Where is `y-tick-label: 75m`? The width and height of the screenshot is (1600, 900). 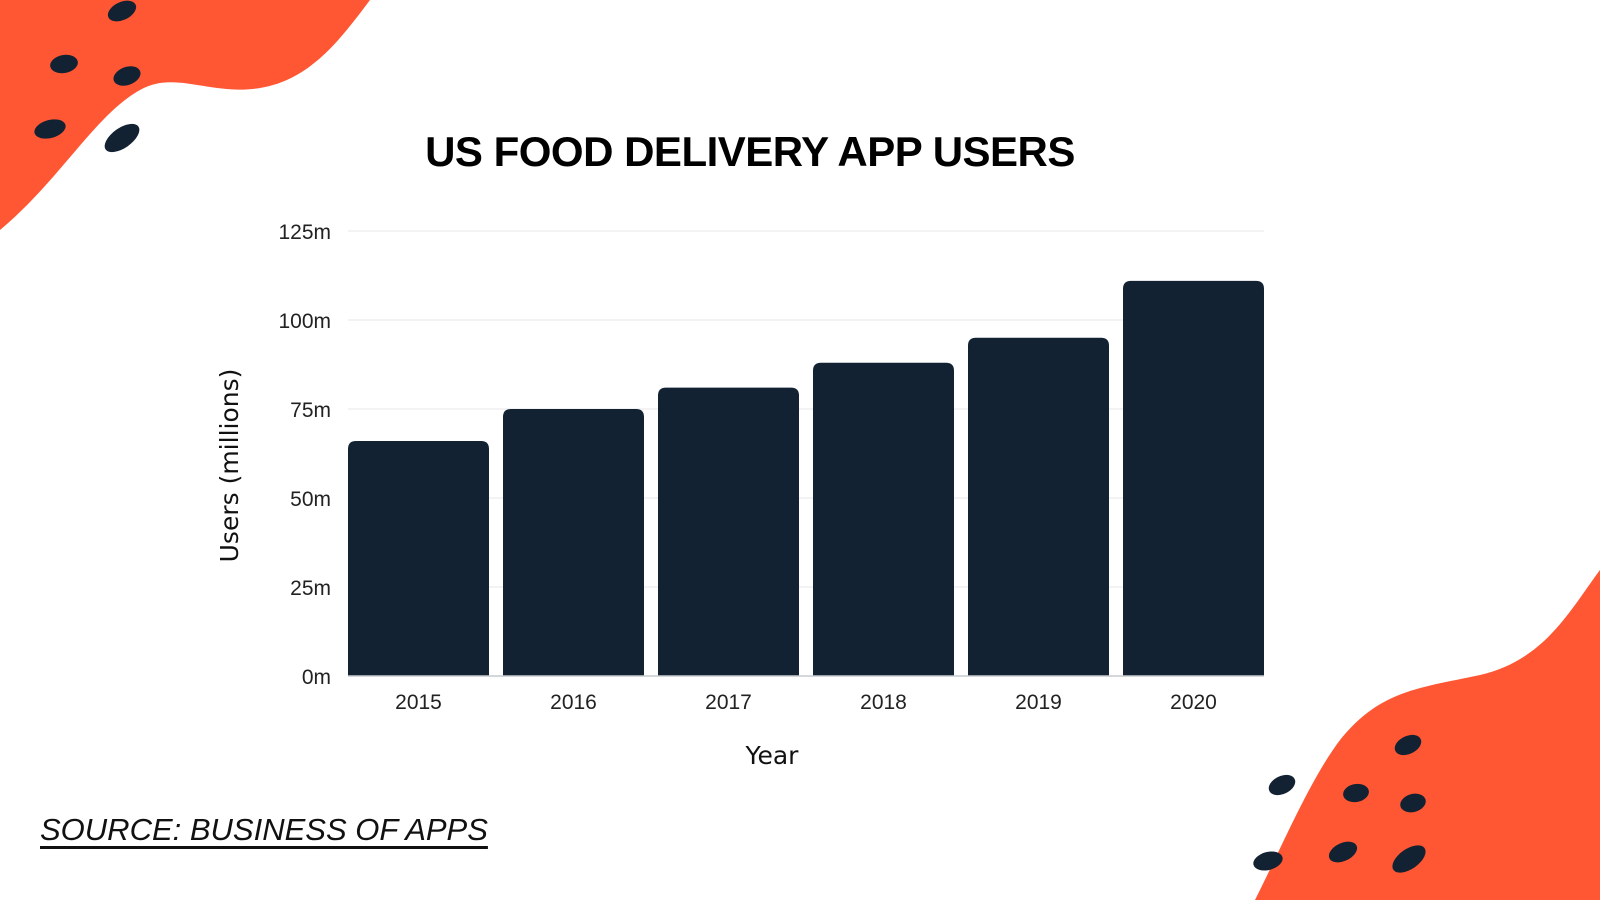
y-tick-label: 75m is located at coordinates (310, 410).